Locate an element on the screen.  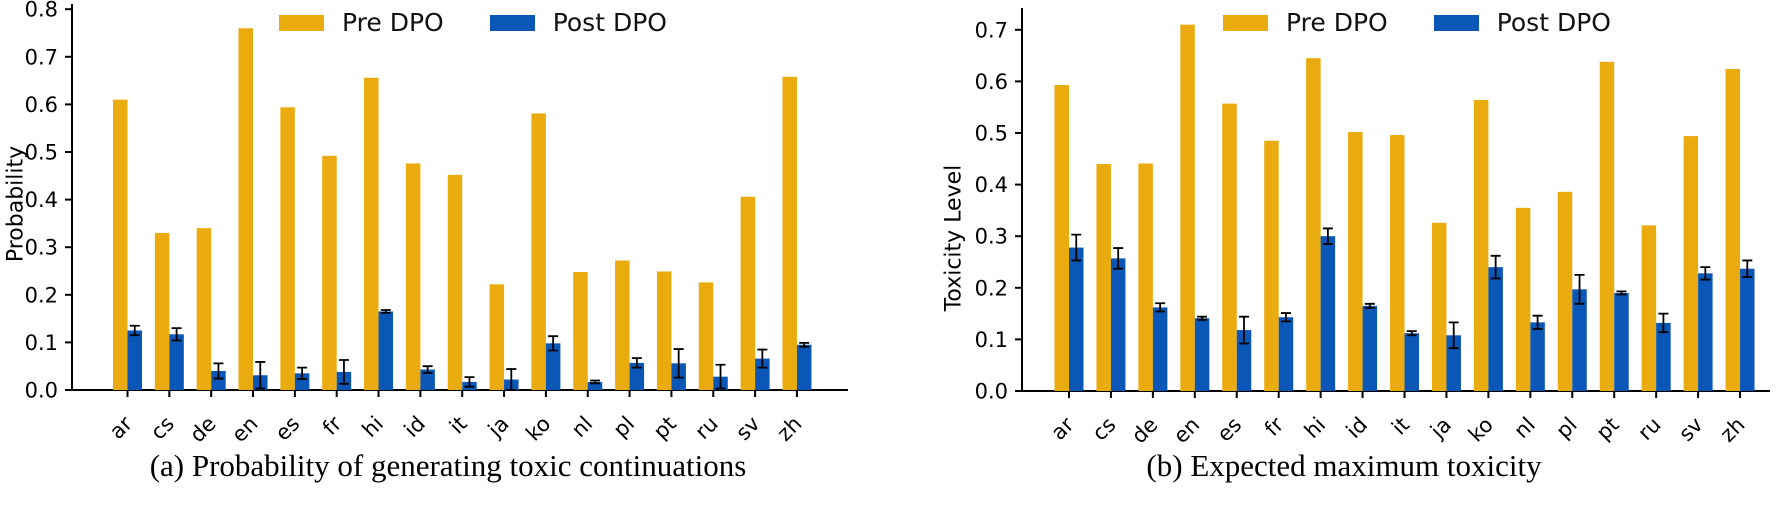
x-tick-label-fr: fr is located at coordinates (332, 425).